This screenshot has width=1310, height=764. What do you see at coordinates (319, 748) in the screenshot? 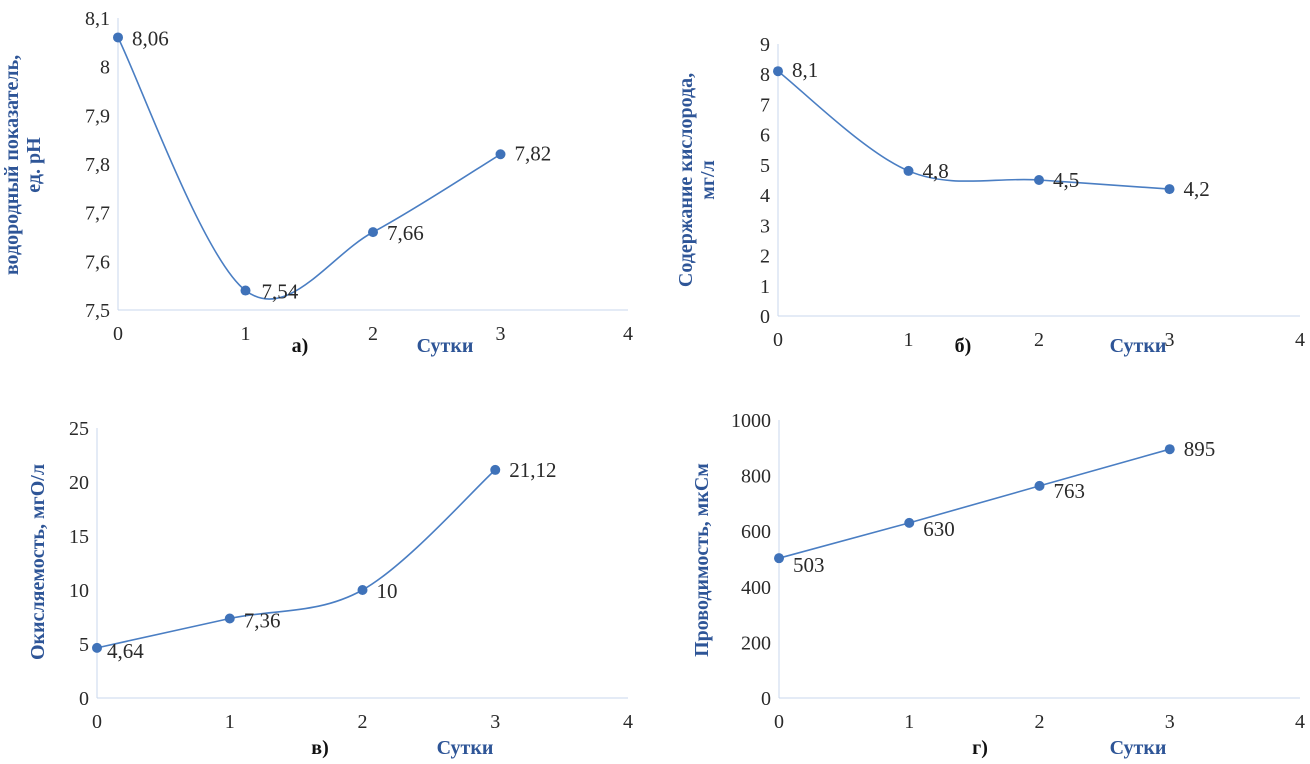
I see `panel-label: в)` at bounding box center [319, 748].